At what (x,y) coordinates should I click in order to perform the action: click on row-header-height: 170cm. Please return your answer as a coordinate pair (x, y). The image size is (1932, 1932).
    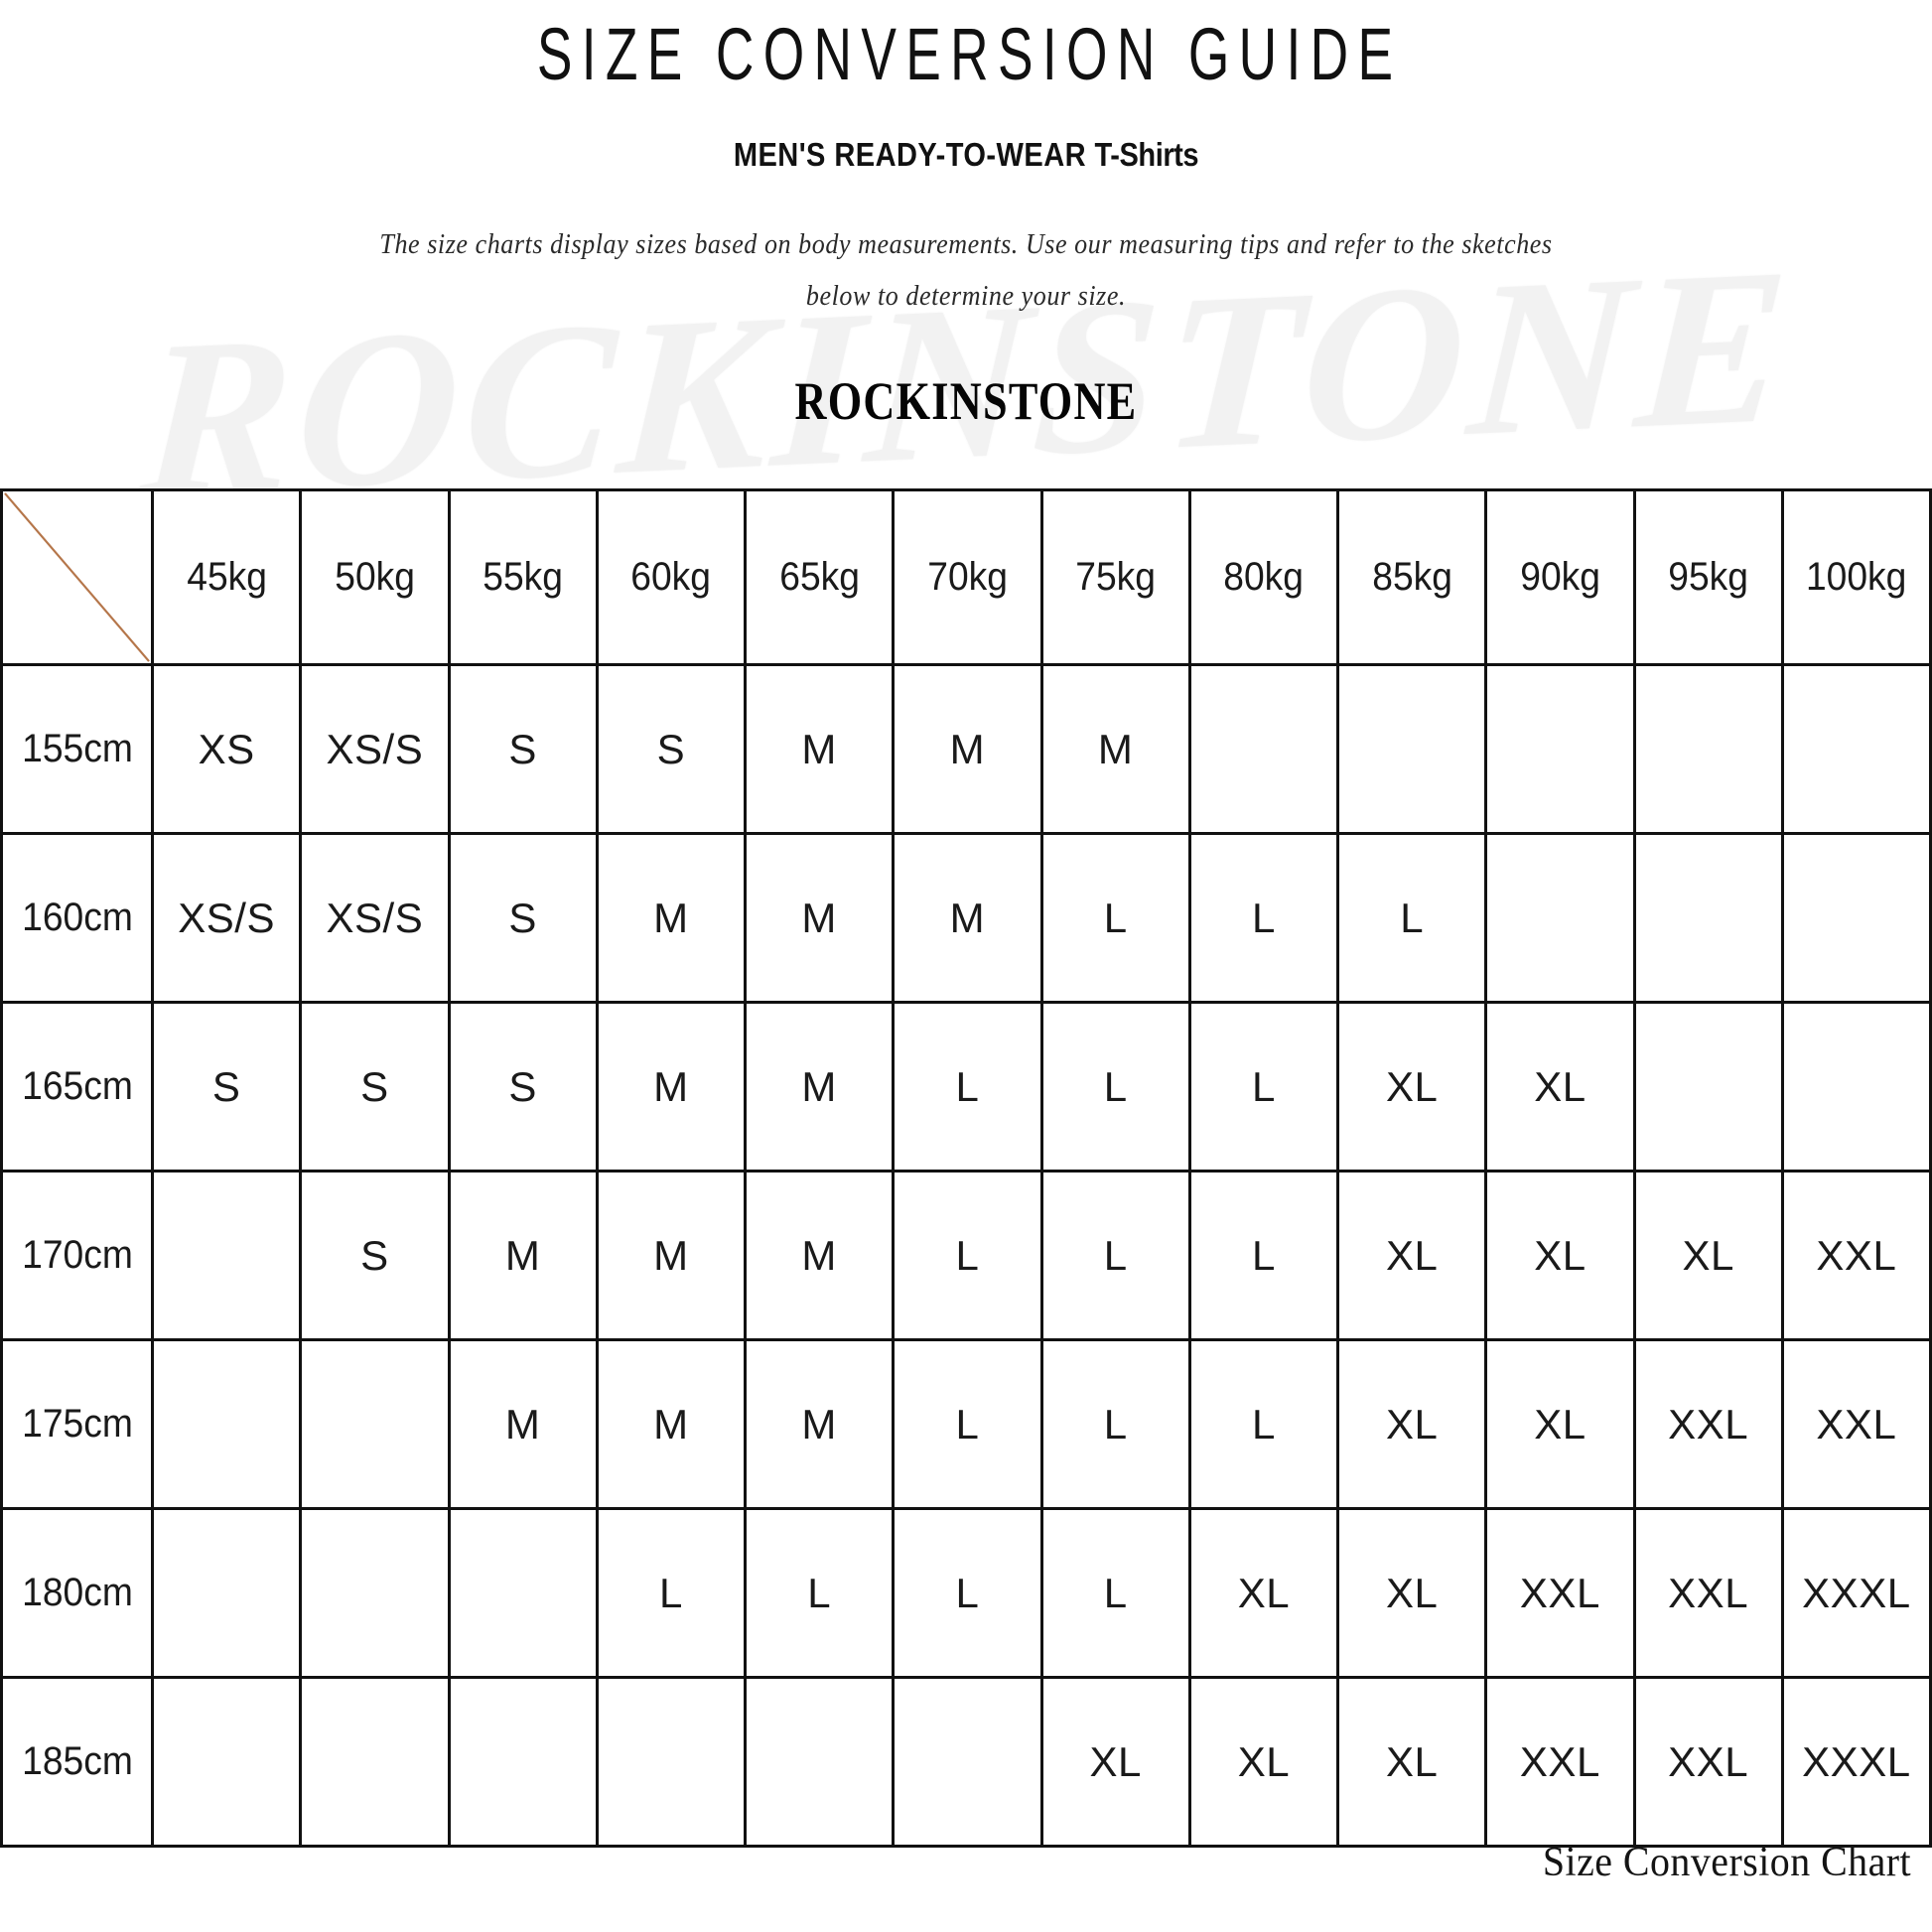
    Looking at the image, I should click on (77, 1255).